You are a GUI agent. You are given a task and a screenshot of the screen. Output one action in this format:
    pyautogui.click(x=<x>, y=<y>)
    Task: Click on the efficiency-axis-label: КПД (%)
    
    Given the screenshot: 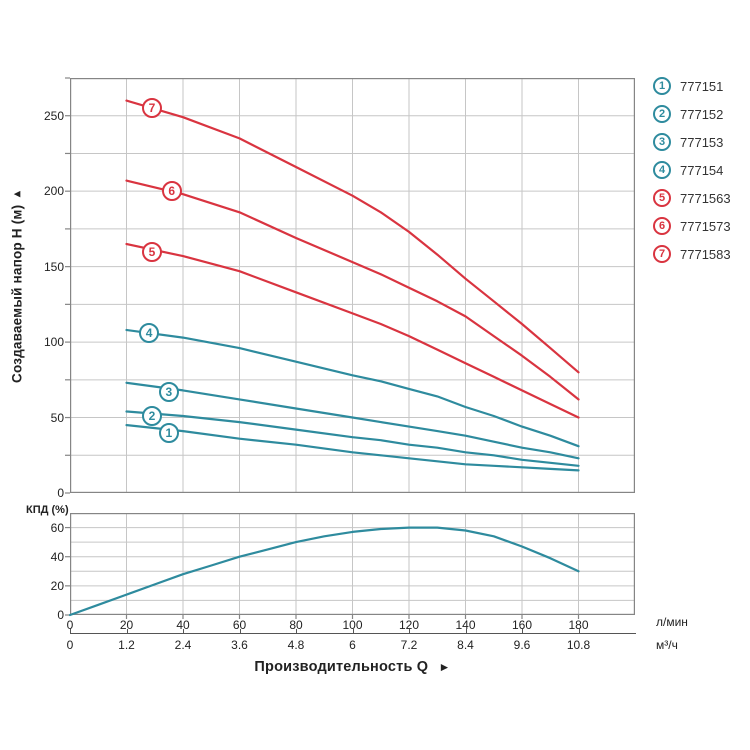 What is the action you would take?
    pyautogui.click(x=47, y=510)
    